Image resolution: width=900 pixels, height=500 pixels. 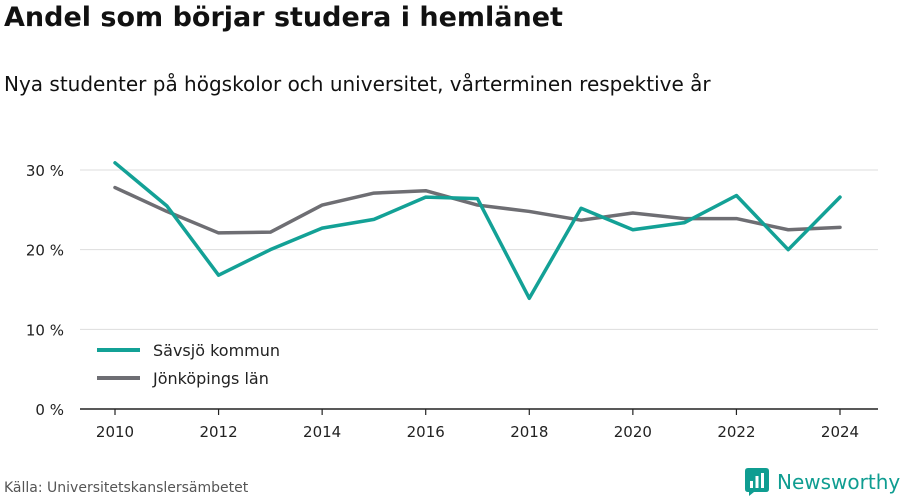 What do you see at coordinates (218, 432) in the screenshot?
I see `x-tick-label: 2012` at bounding box center [218, 432].